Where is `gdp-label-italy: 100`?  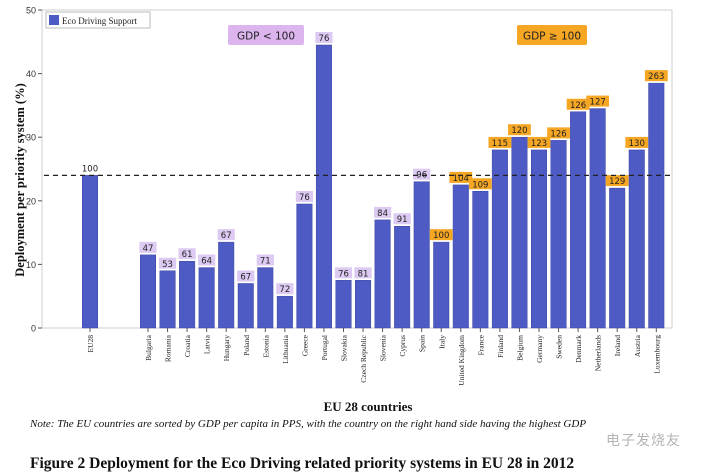
gdp-label-italy: 100 is located at coordinates (441, 236).